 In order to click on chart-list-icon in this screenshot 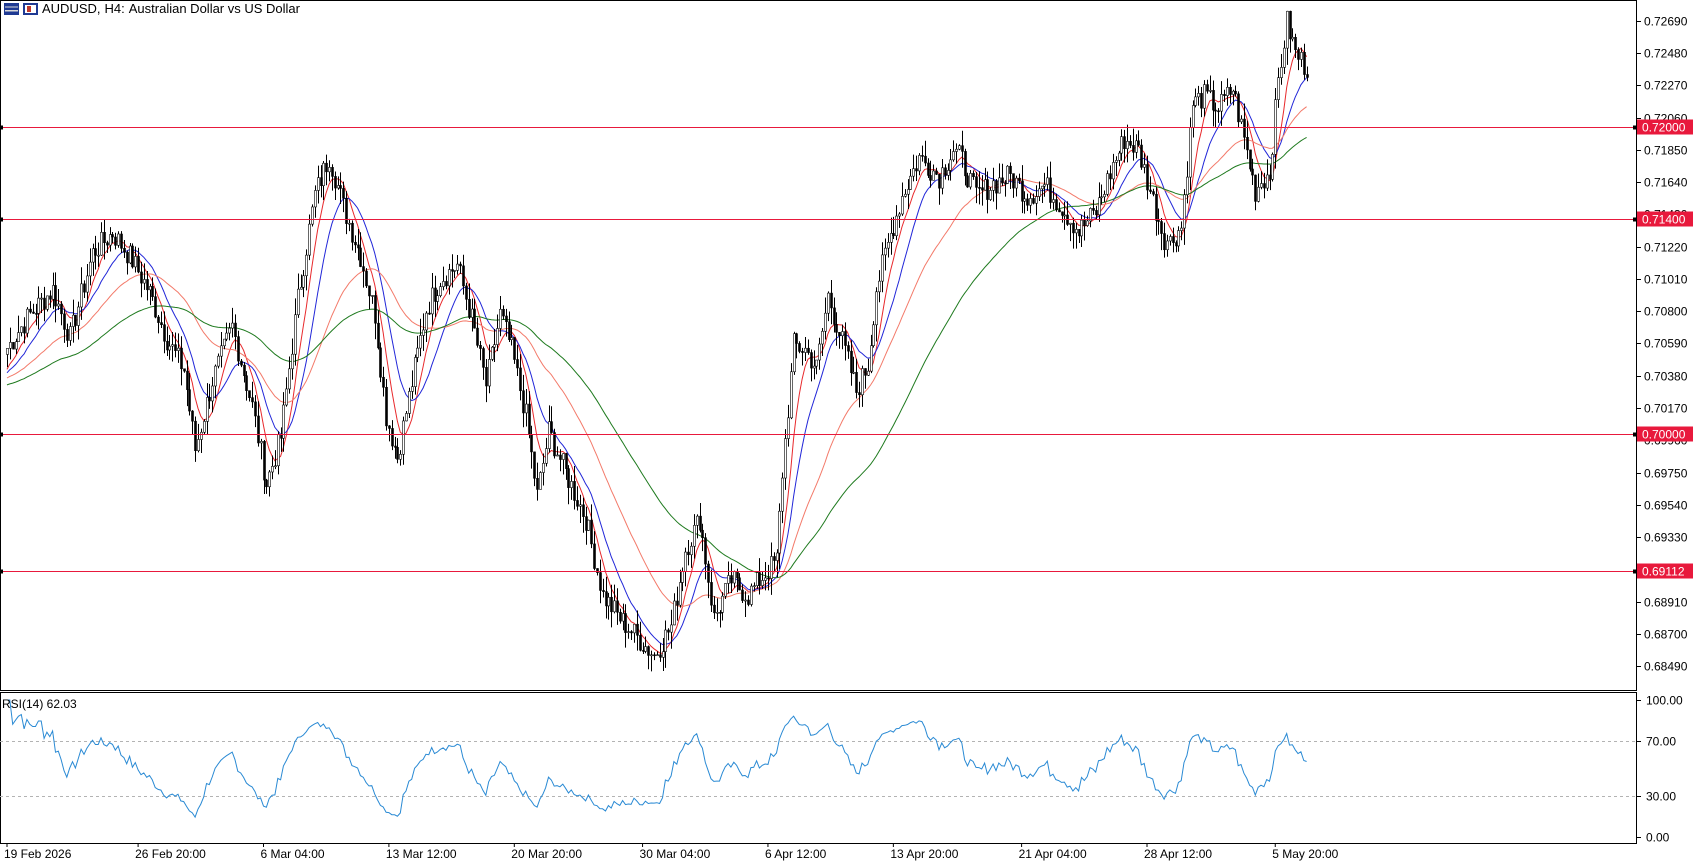, I will do `click(11, 8)`.